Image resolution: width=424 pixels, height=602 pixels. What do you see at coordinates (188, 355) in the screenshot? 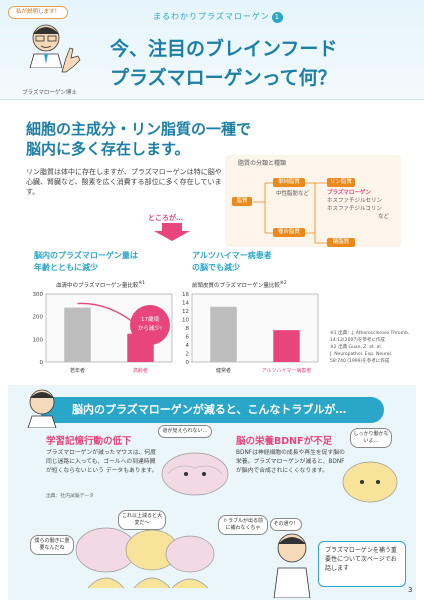
I see `y-tick-label: 2` at bounding box center [188, 355].